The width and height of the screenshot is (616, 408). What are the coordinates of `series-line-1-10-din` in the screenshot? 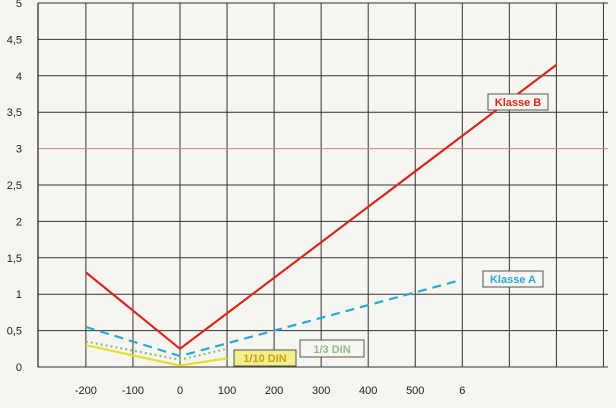 It's located at (156, 355).